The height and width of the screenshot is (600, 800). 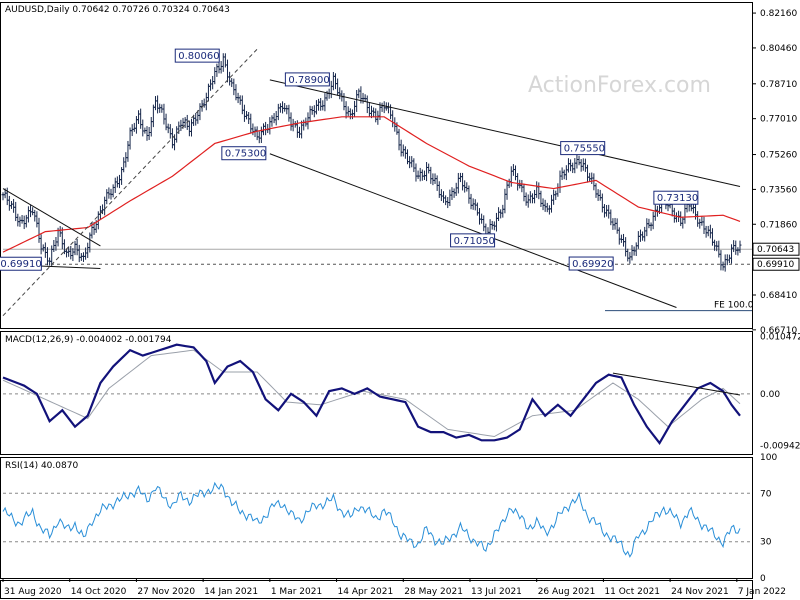 I want to click on price-ytick-label: 0.71860, so click(x=778, y=225).